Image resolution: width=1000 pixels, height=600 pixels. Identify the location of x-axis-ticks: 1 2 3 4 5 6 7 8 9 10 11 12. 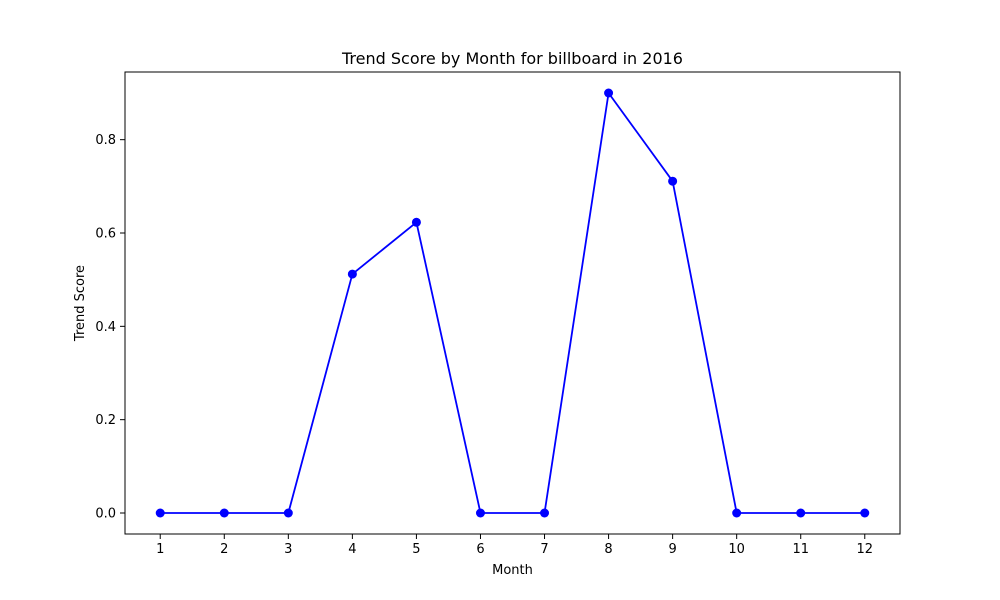
(514, 545).